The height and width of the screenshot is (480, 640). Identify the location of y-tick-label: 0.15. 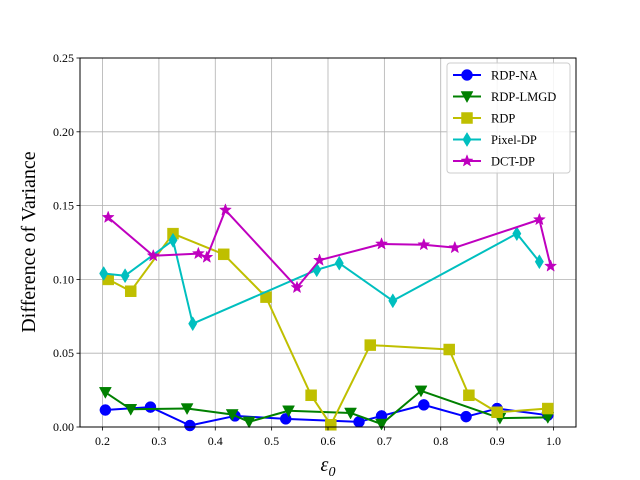
(63, 206).